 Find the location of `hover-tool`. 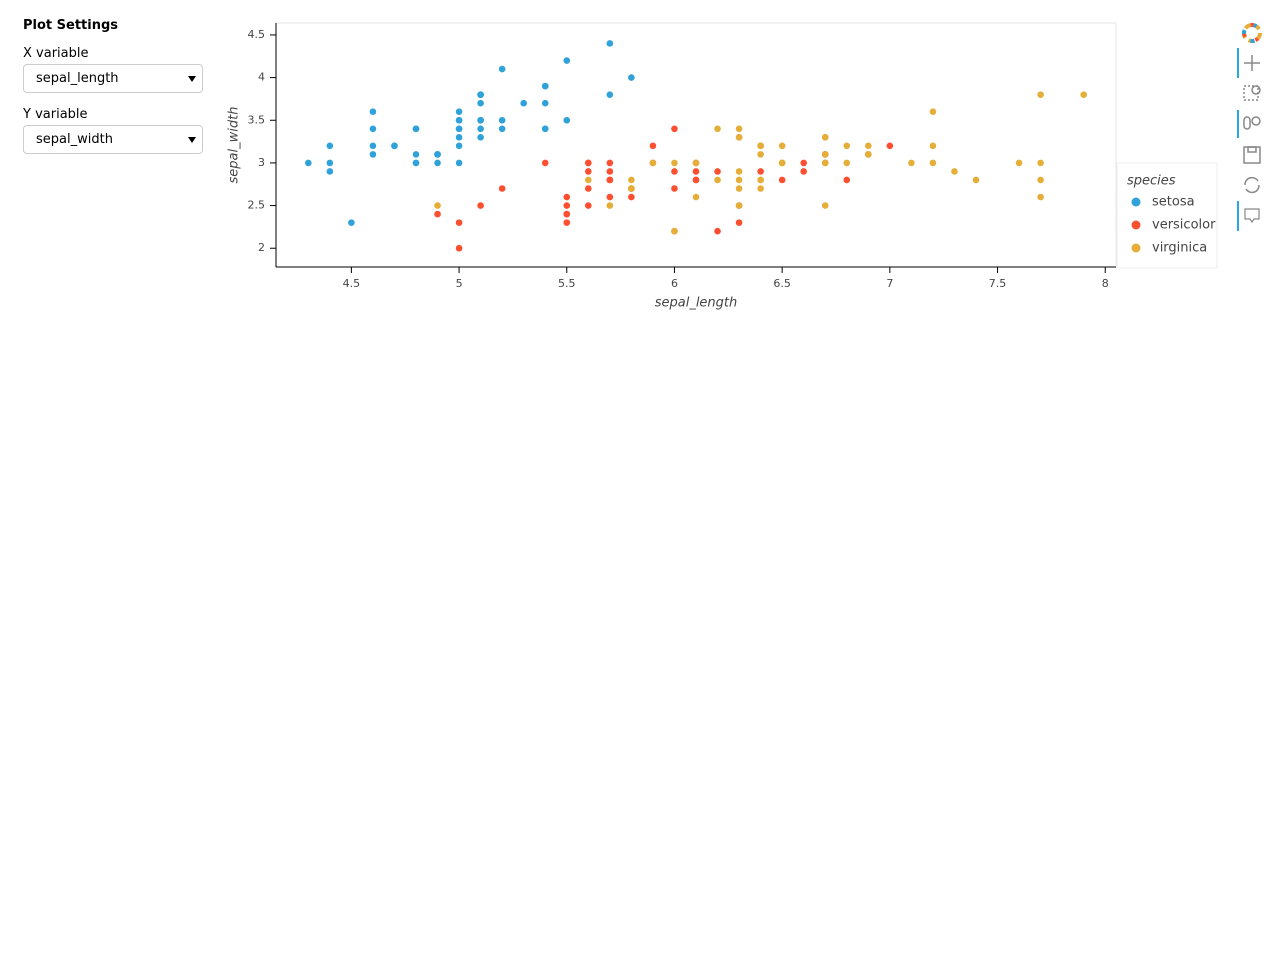

hover-tool is located at coordinates (1252, 216).